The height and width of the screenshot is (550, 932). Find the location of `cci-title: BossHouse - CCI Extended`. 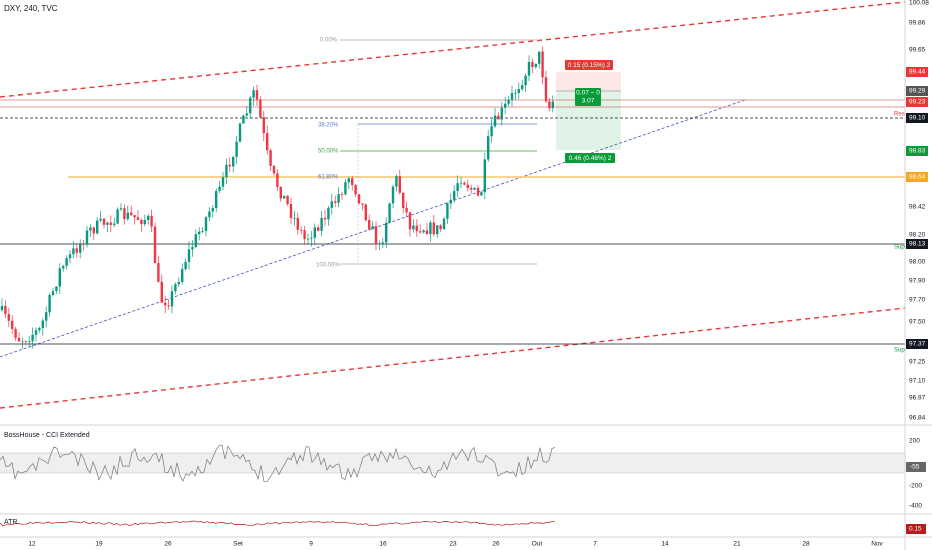

cci-title: BossHouse - CCI Extended is located at coordinates (47, 435).